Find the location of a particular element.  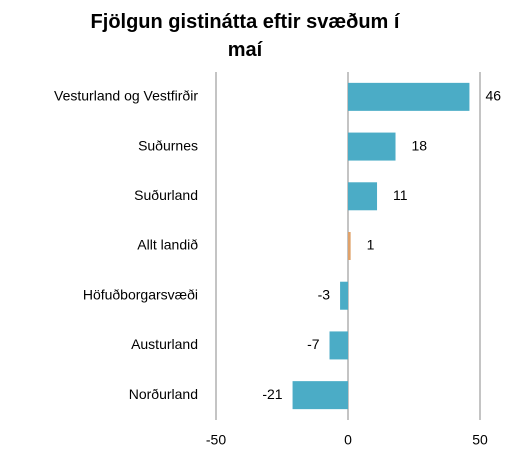

value-label: -7 is located at coordinates (313, 344).